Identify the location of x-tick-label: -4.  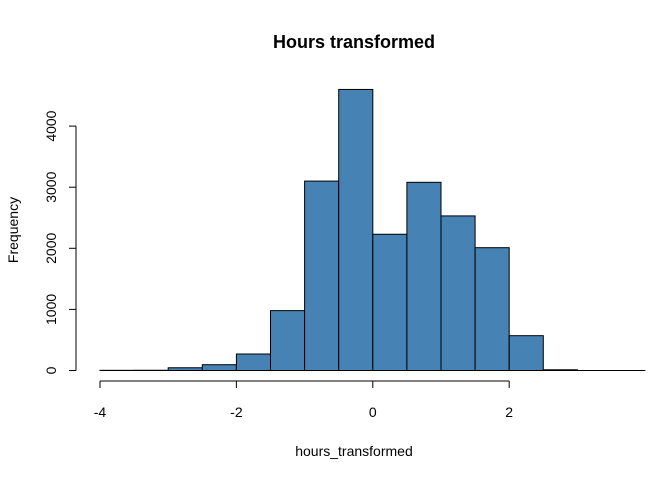
(100, 412).